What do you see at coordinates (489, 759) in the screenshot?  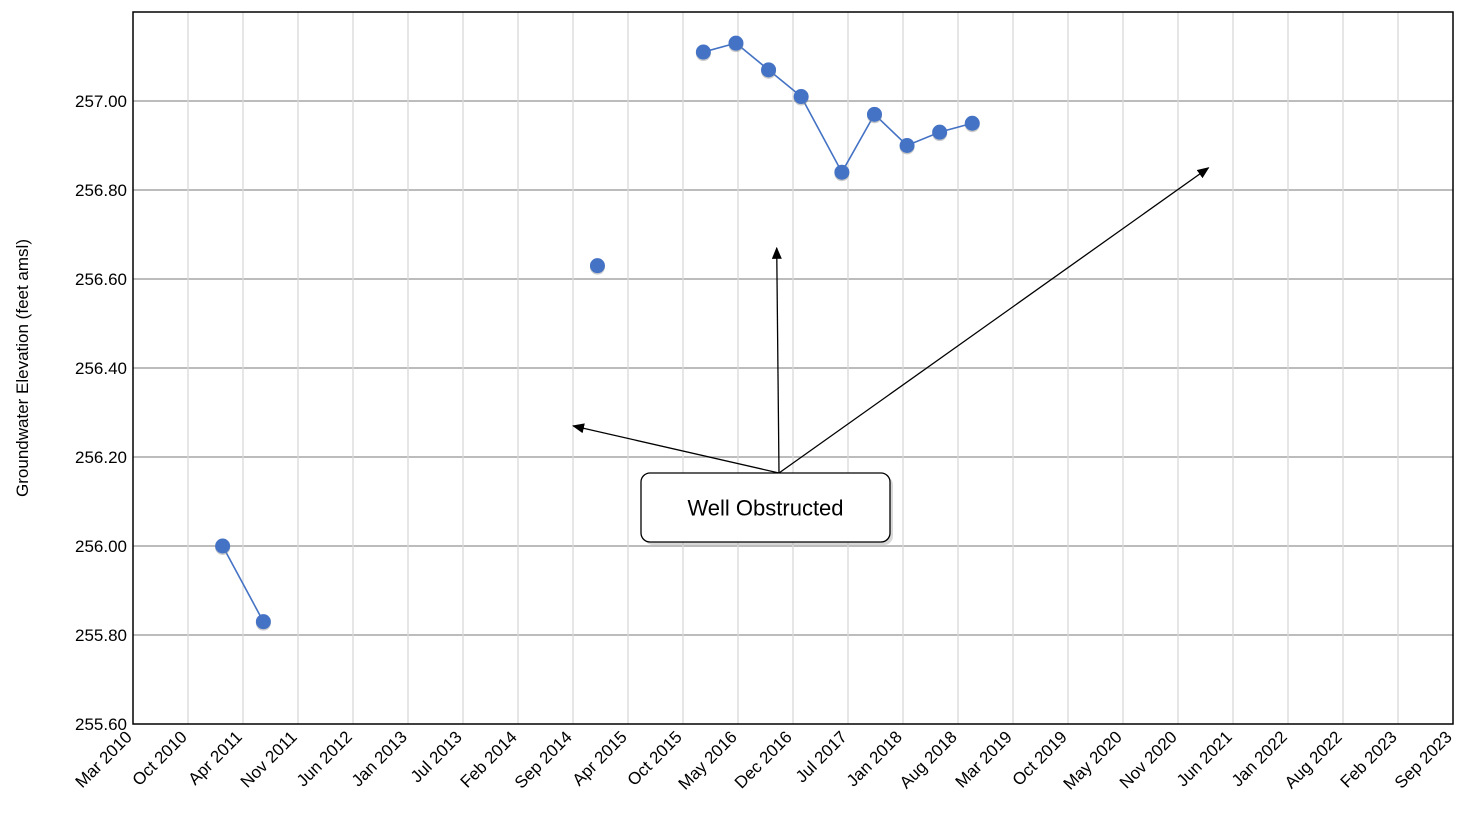 I see `x-tick-label: Feb 2014` at bounding box center [489, 759].